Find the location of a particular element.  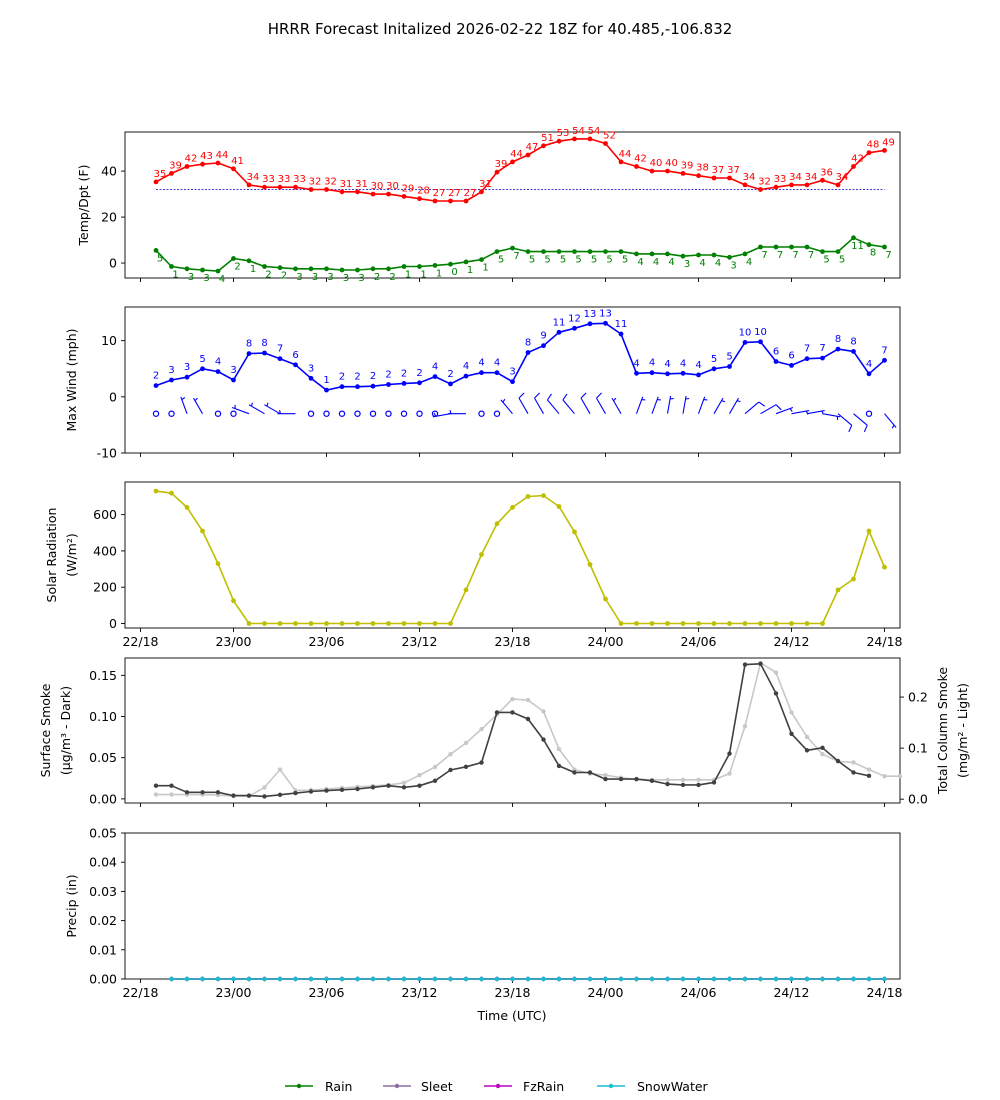

max-wind-data-label: 1 is located at coordinates (326, 380).